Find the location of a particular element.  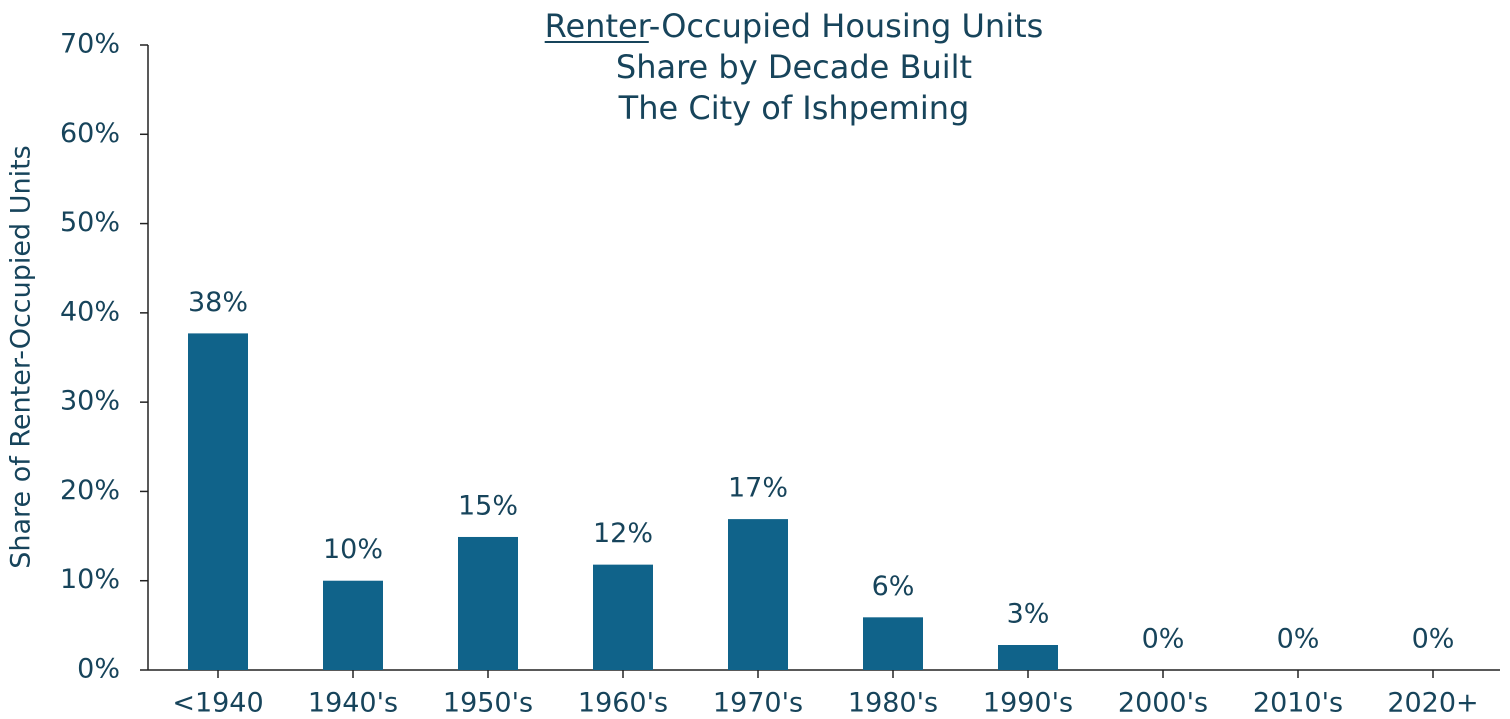

x-tick-label: 1940's is located at coordinates (353, 703).